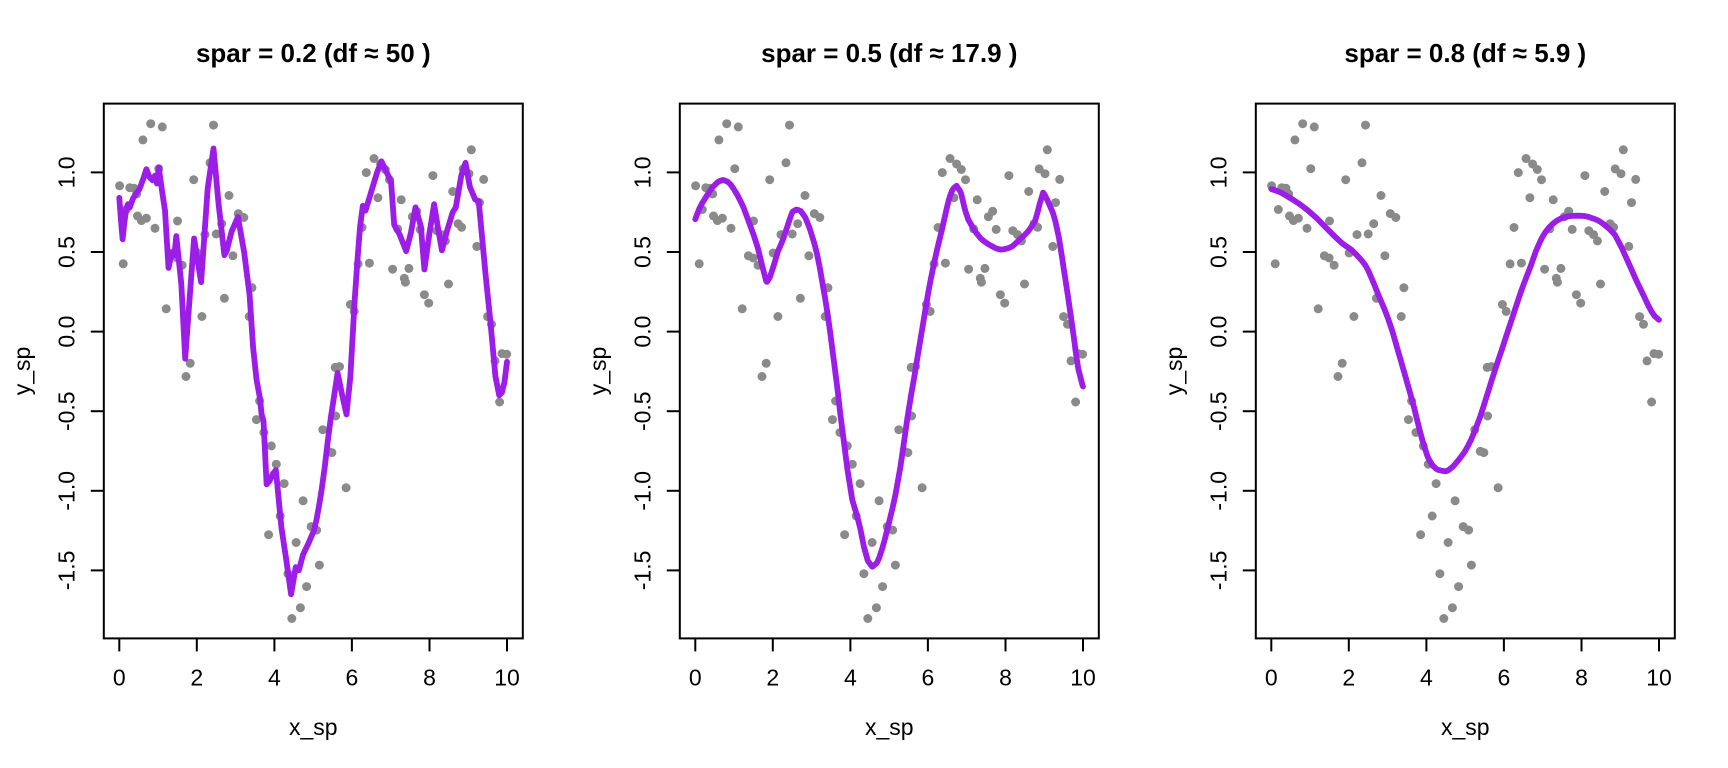 The width and height of the screenshot is (1728, 768). Describe the element at coordinates (1465, 53) in the screenshot. I see `svg-text: spar = 0.8 (df ≈ 5.9 )` at that location.